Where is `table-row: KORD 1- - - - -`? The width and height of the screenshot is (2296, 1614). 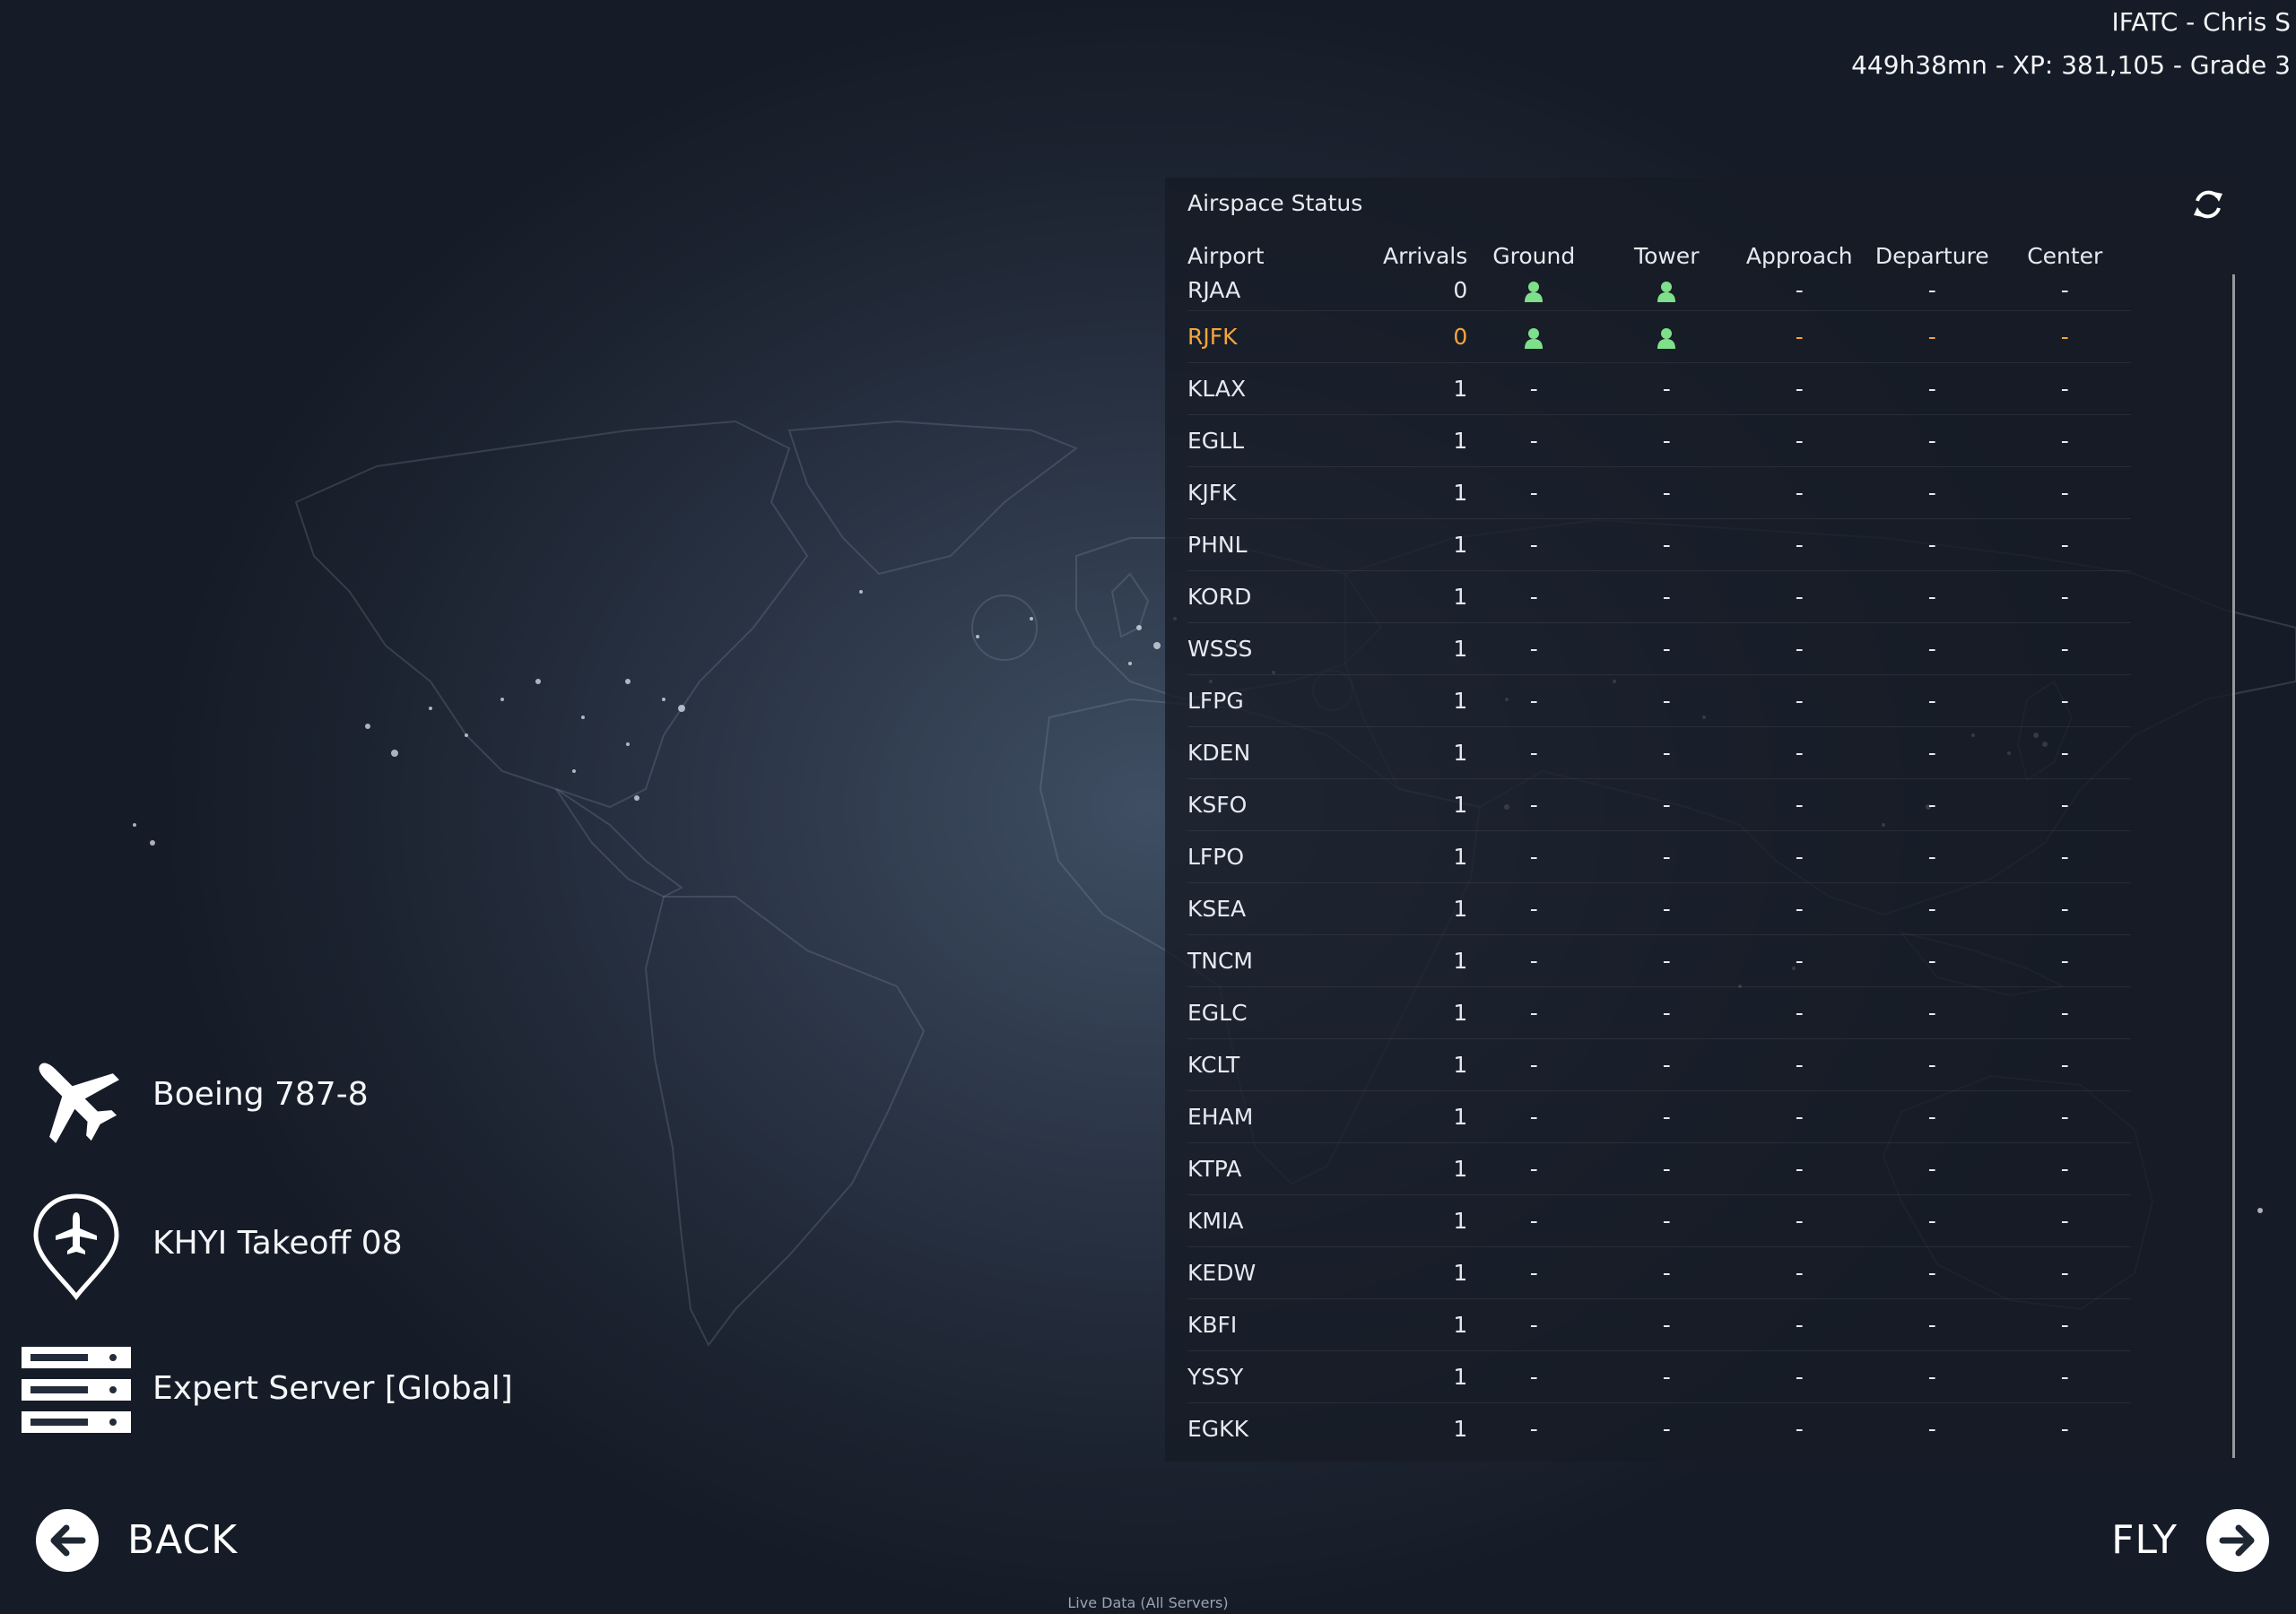 table-row: KORD 1- - - - - is located at coordinates (1659, 596).